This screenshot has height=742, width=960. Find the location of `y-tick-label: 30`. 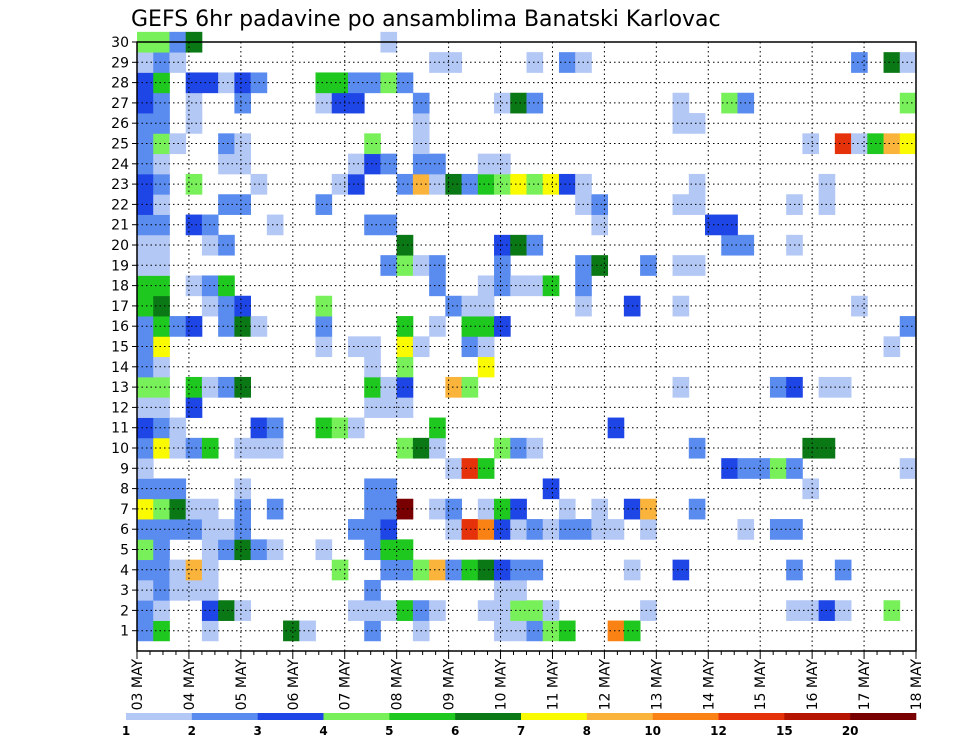

y-tick-label: 30 is located at coordinates (120, 43).